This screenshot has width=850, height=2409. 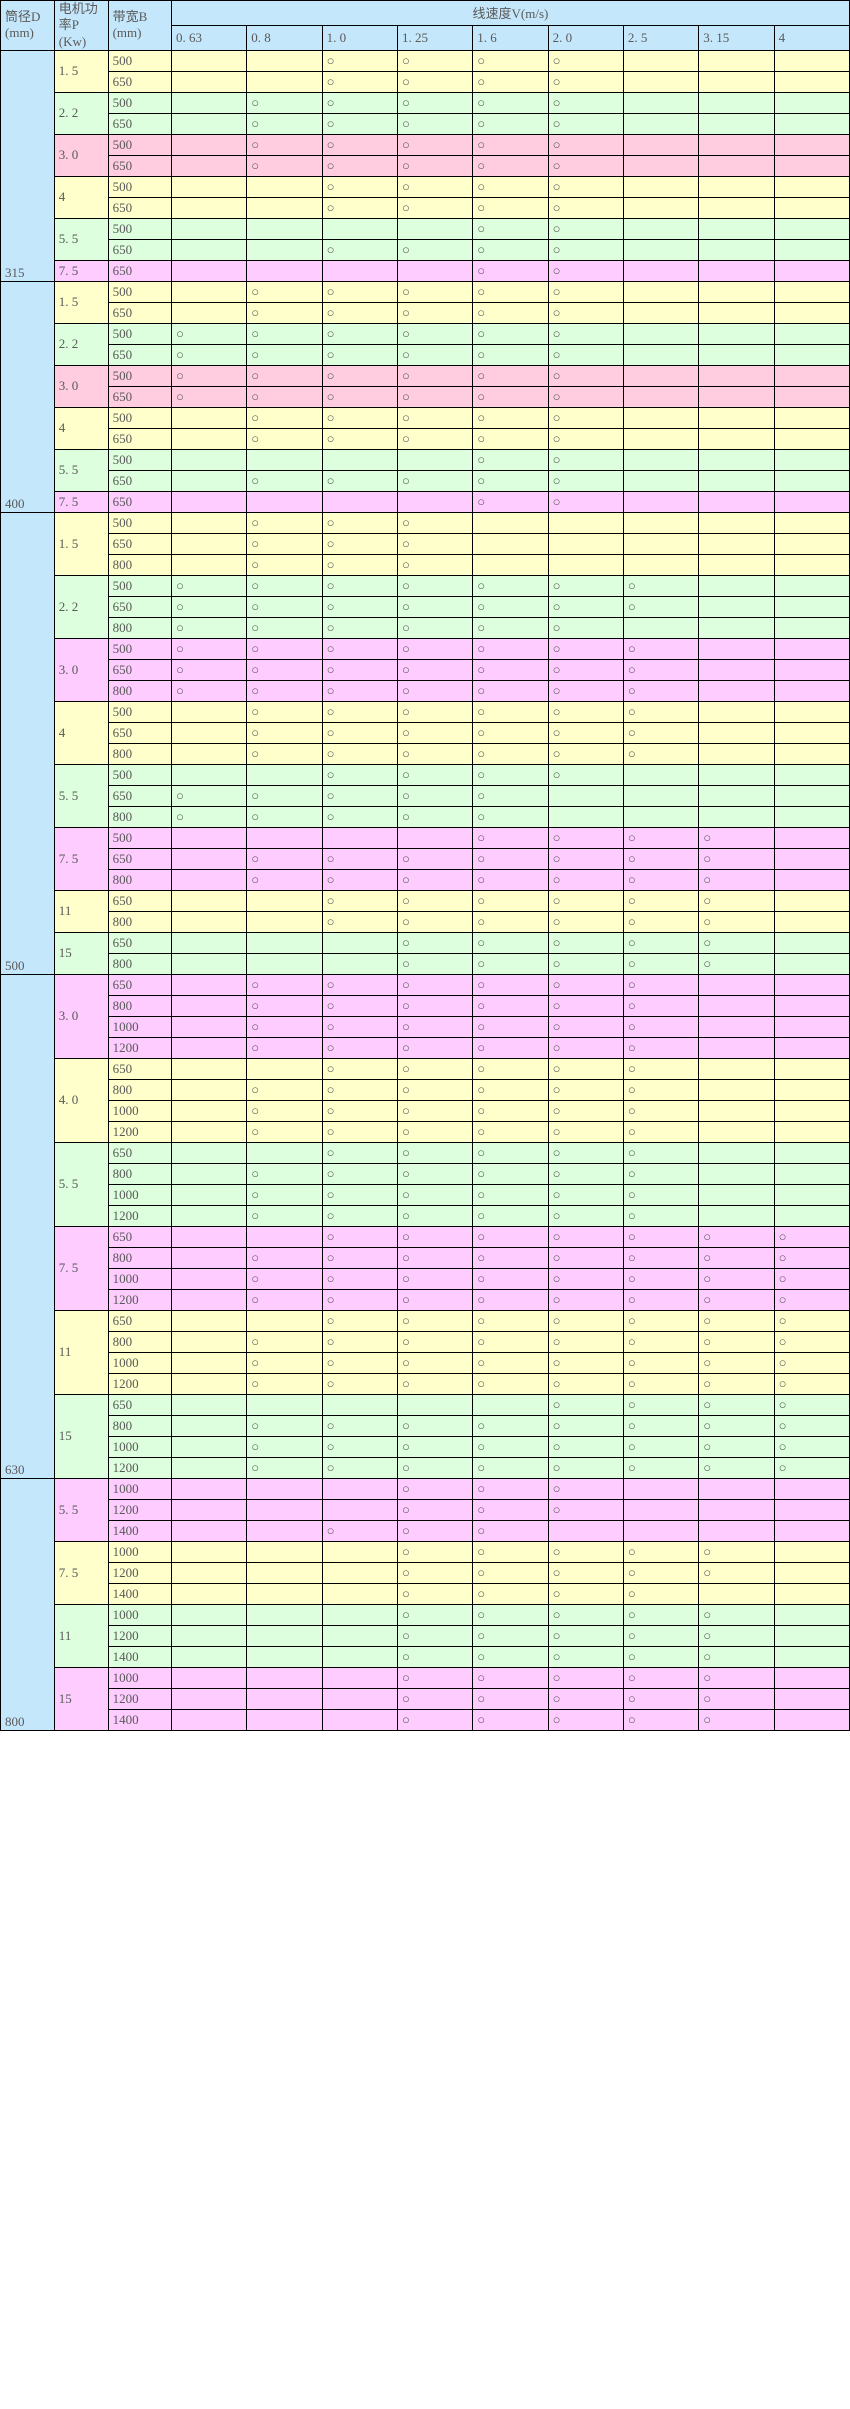 What do you see at coordinates (425, 428) in the screenshot?
I see `table-row: 4 500 ○ ○ ○ ○ ○` at bounding box center [425, 428].